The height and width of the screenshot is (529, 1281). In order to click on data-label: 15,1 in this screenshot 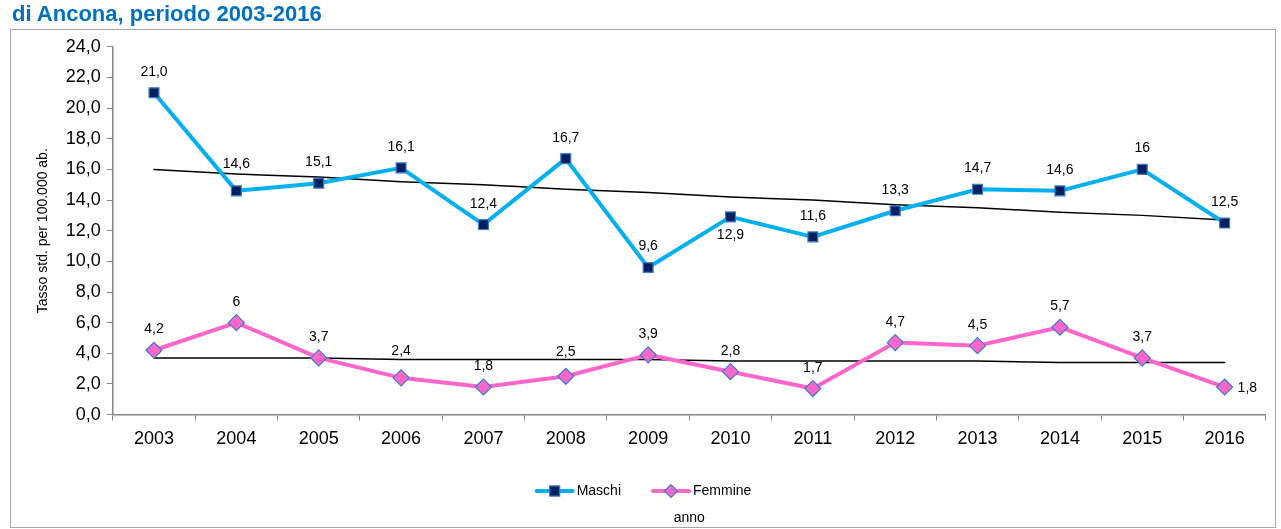, I will do `click(319, 161)`.